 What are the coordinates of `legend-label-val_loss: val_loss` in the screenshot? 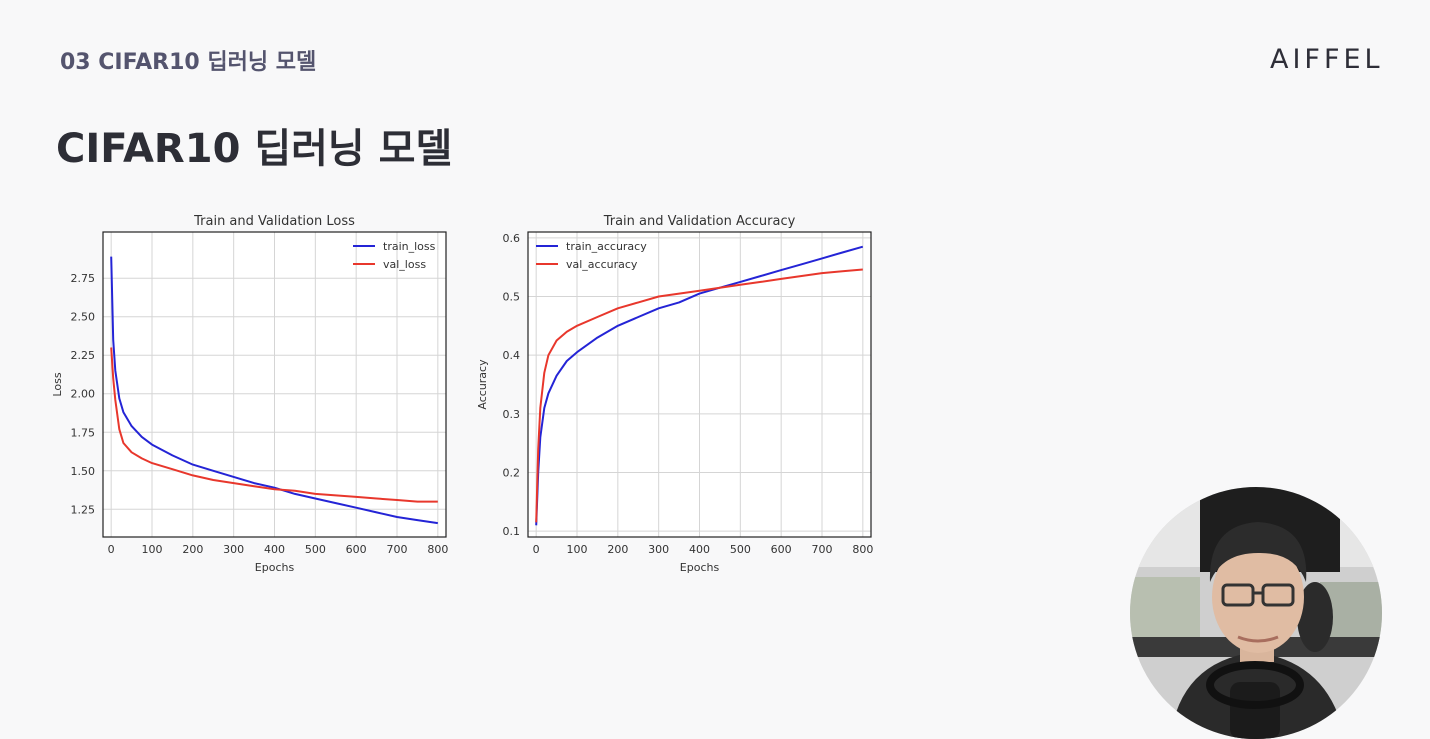 It's located at (404, 264).